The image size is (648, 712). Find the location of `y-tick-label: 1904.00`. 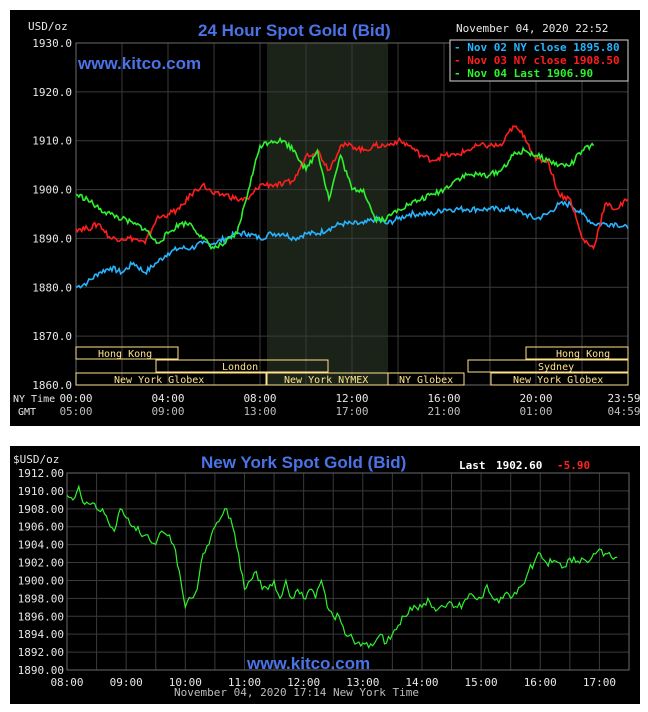

y-tick-label: 1904.00 is located at coordinates (41, 545).